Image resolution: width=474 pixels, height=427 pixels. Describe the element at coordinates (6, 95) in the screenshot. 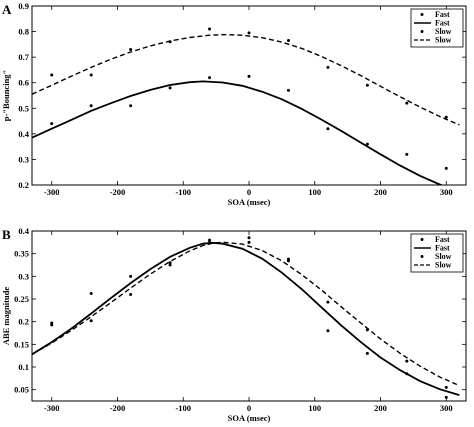

I see `panel-a-y-axis-label: p-"Bouncing"` at that location.